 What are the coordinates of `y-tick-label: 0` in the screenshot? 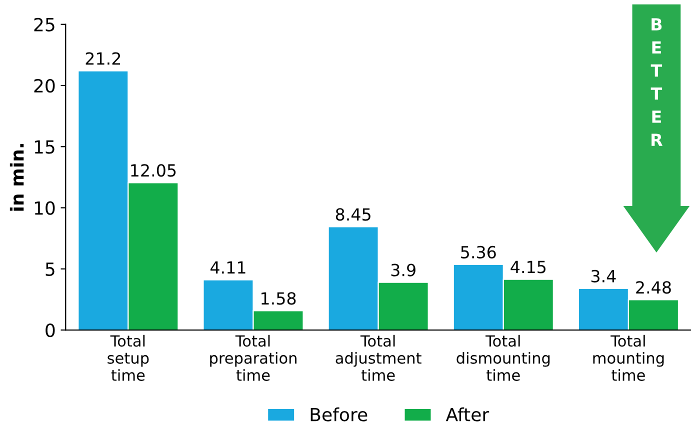 It's located at (50, 330).